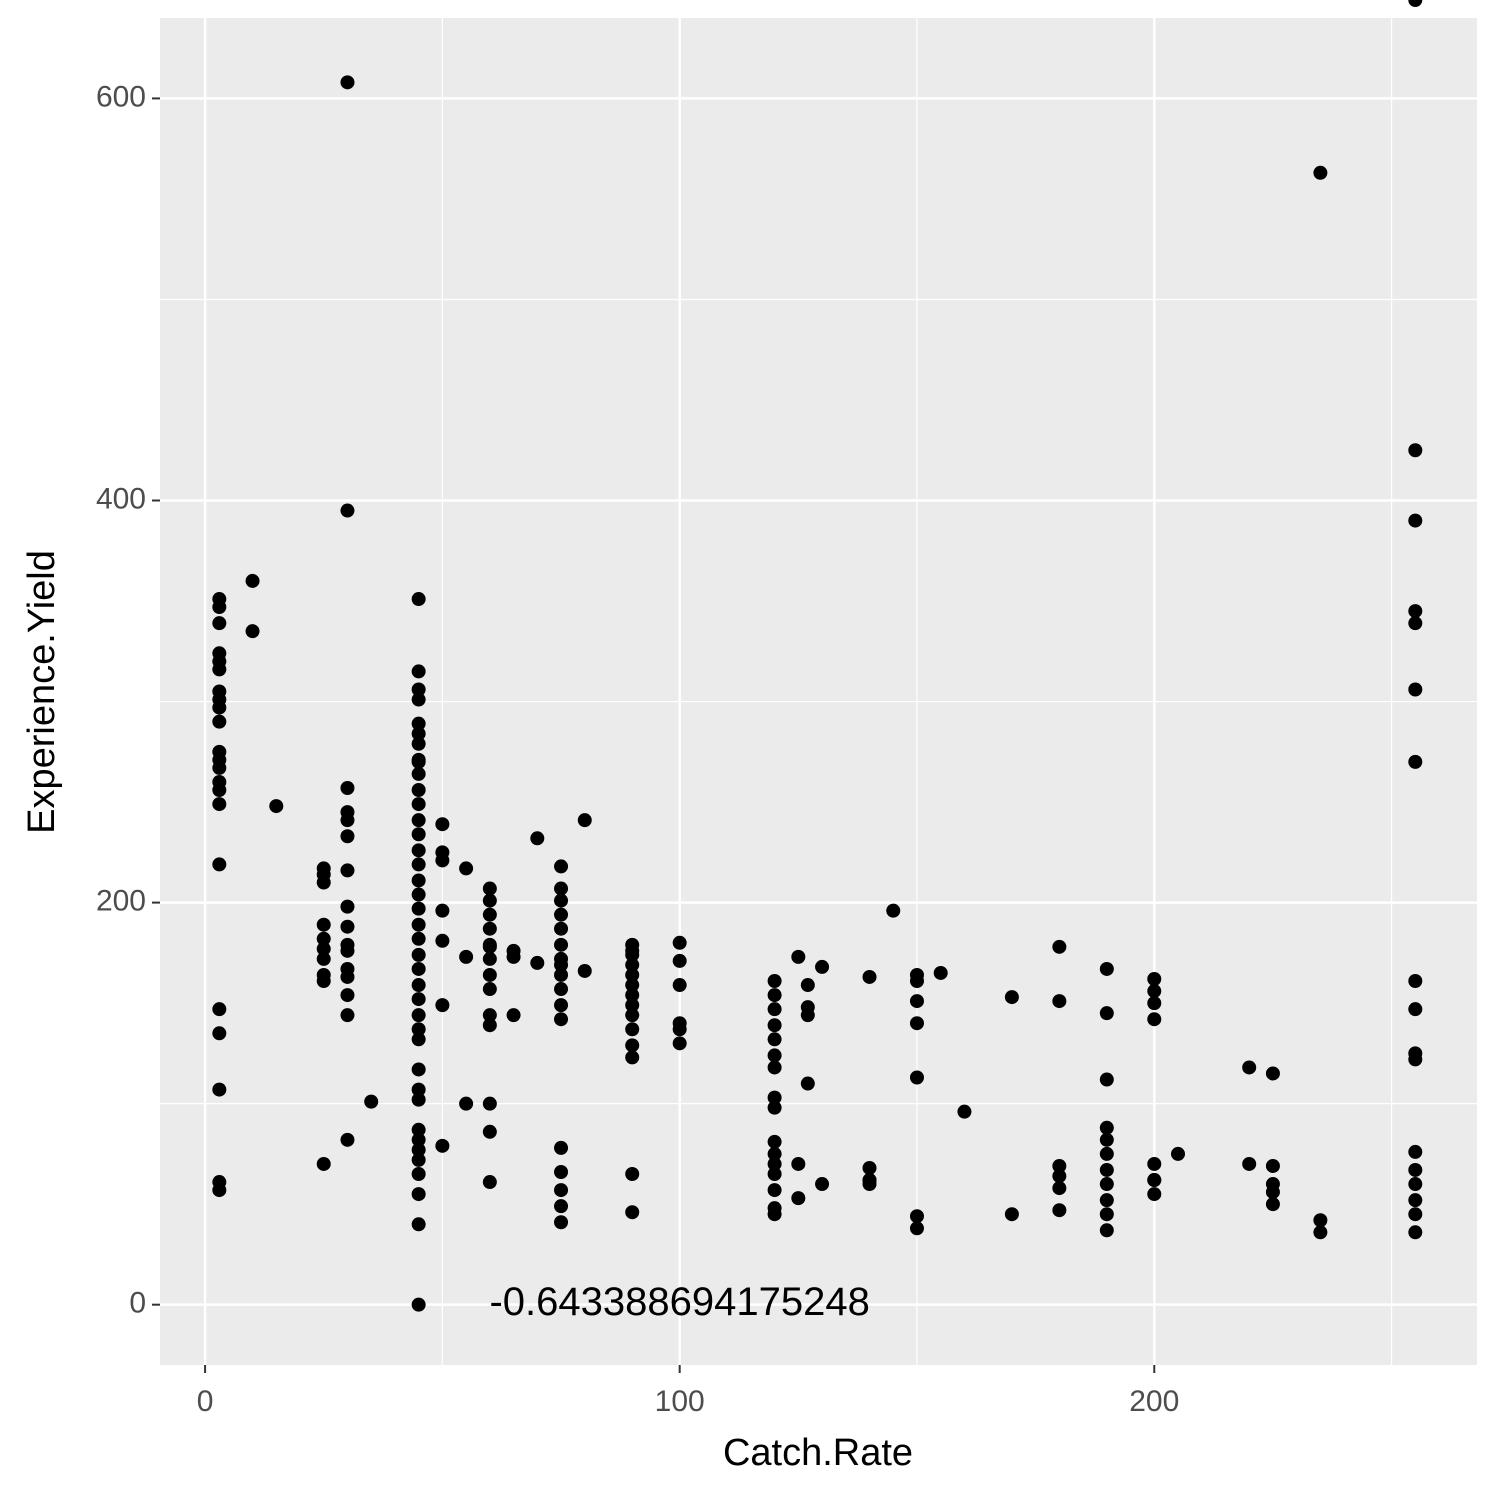 Image resolution: width=1500 pixels, height=1505 pixels. What do you see at coordinates (680, 1401) in the screenshot?
I see `x-tick-label: 100` at bounding box center [680, 1401].